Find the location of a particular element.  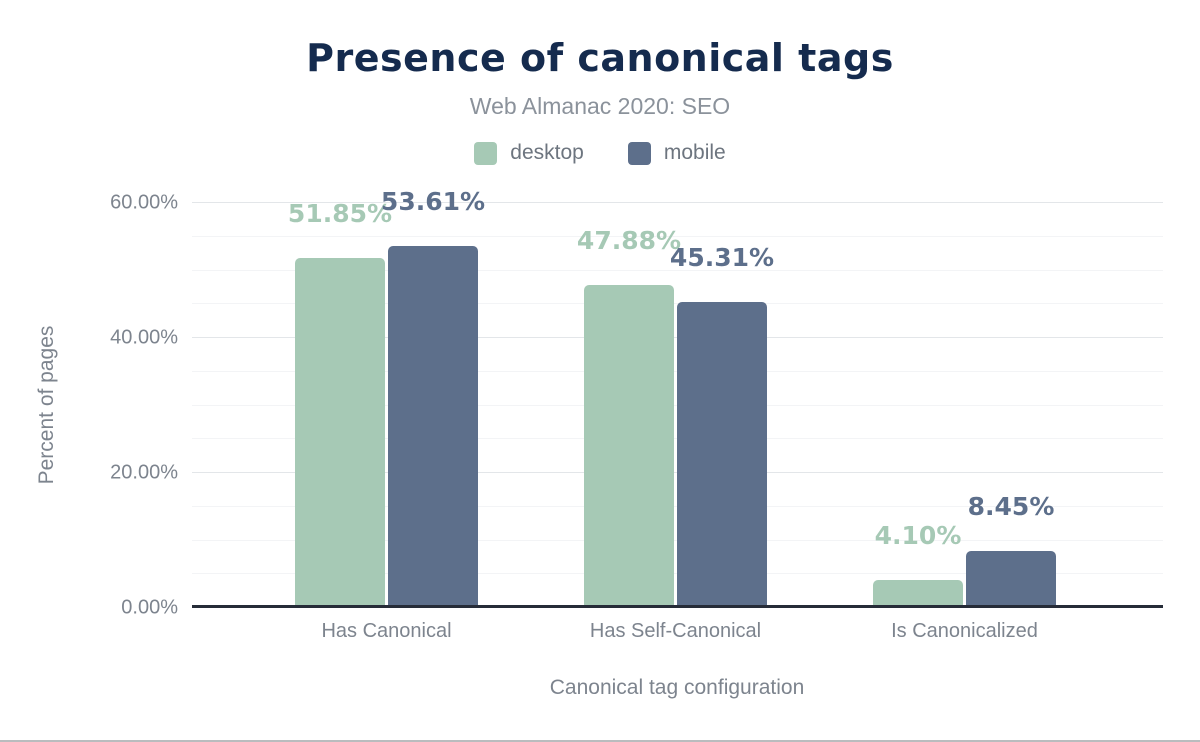

bar-value-label-mobile-3: 8.45% is located at coordinates (1011, 506).